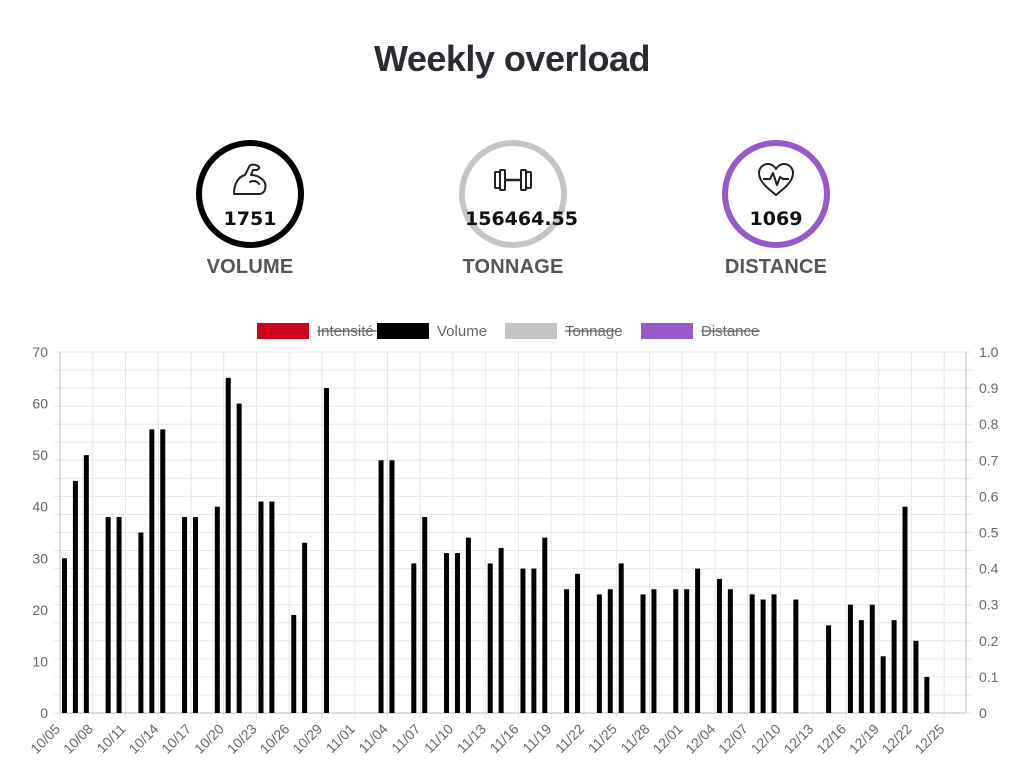 This screenshot has height=768, width=1024. I want to click on tonnage-value: 156464.55, so click(521, 219).